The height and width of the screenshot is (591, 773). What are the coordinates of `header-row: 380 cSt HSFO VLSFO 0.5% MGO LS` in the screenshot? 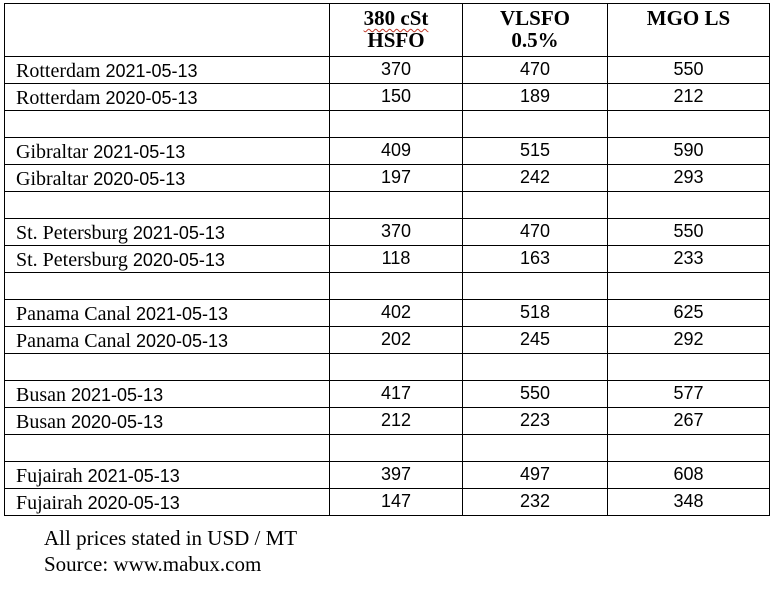 It's located at (387, 30).